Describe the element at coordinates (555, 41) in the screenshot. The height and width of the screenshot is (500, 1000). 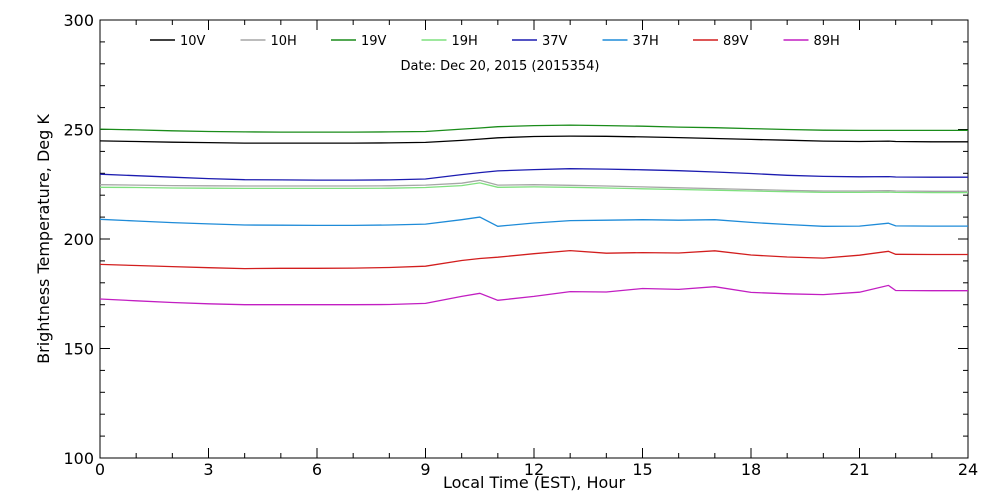
I see `legend-label-37v: 37V` at that location.